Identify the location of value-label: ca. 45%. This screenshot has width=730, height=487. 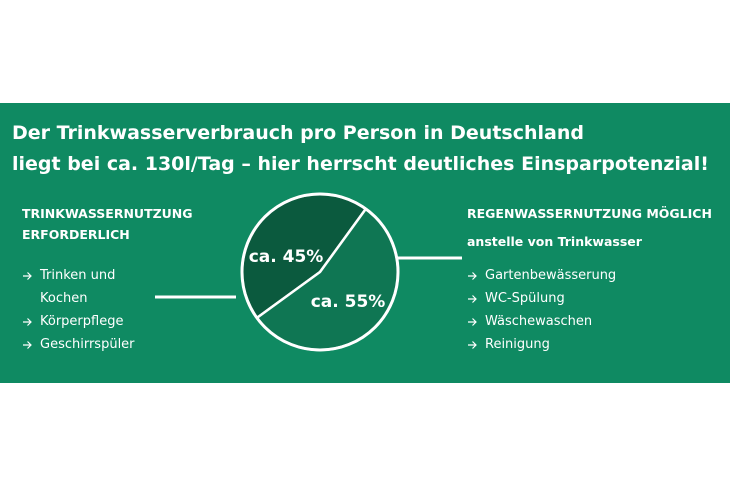
(286, 257).